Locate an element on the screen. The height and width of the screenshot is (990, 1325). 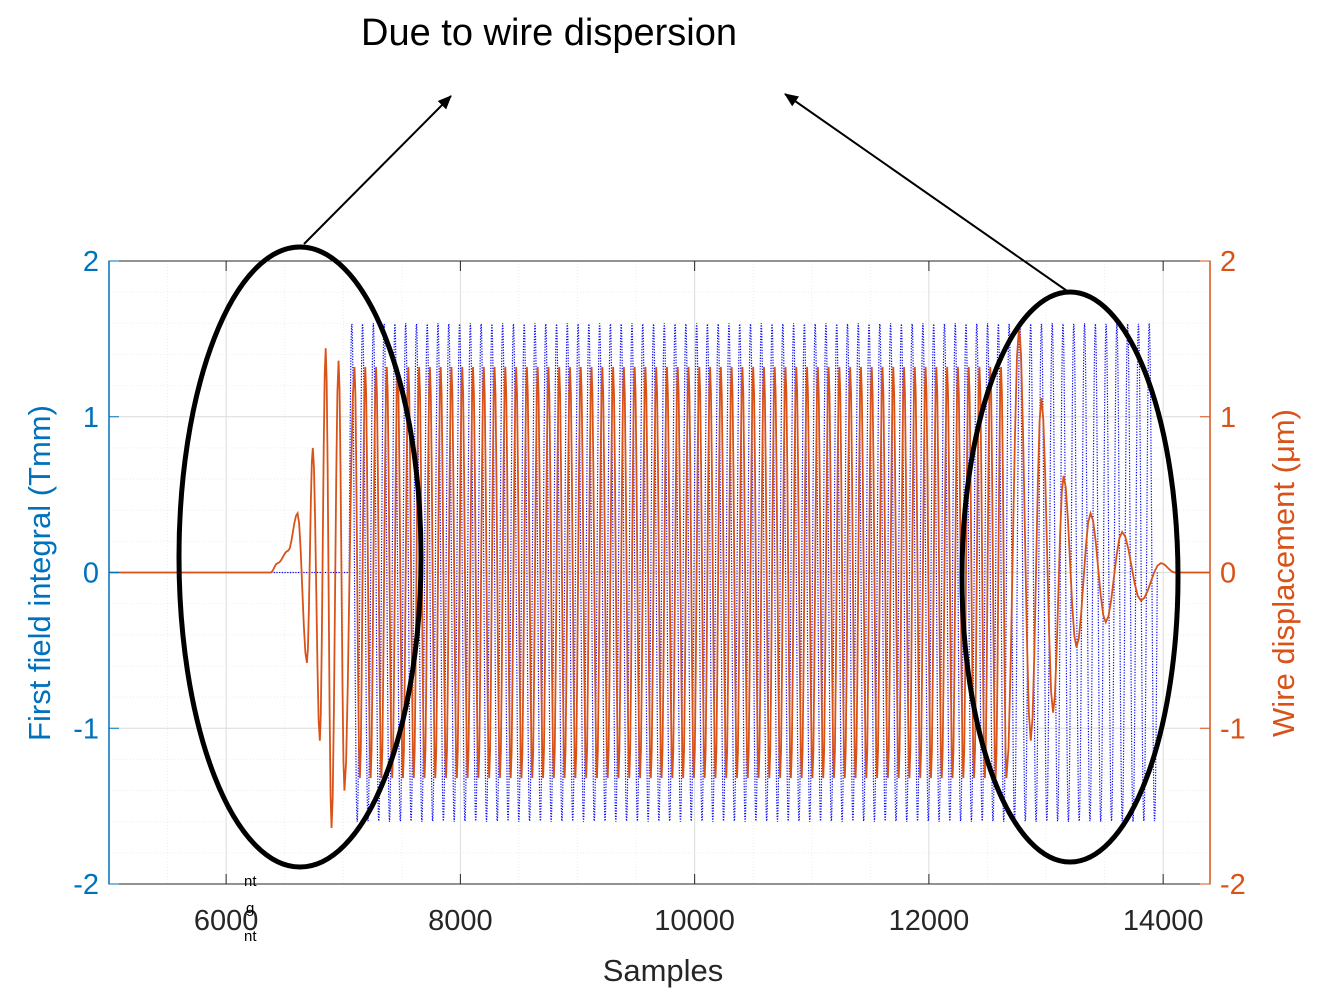
annotation-arrow-right is located at coordinates (927, 193).